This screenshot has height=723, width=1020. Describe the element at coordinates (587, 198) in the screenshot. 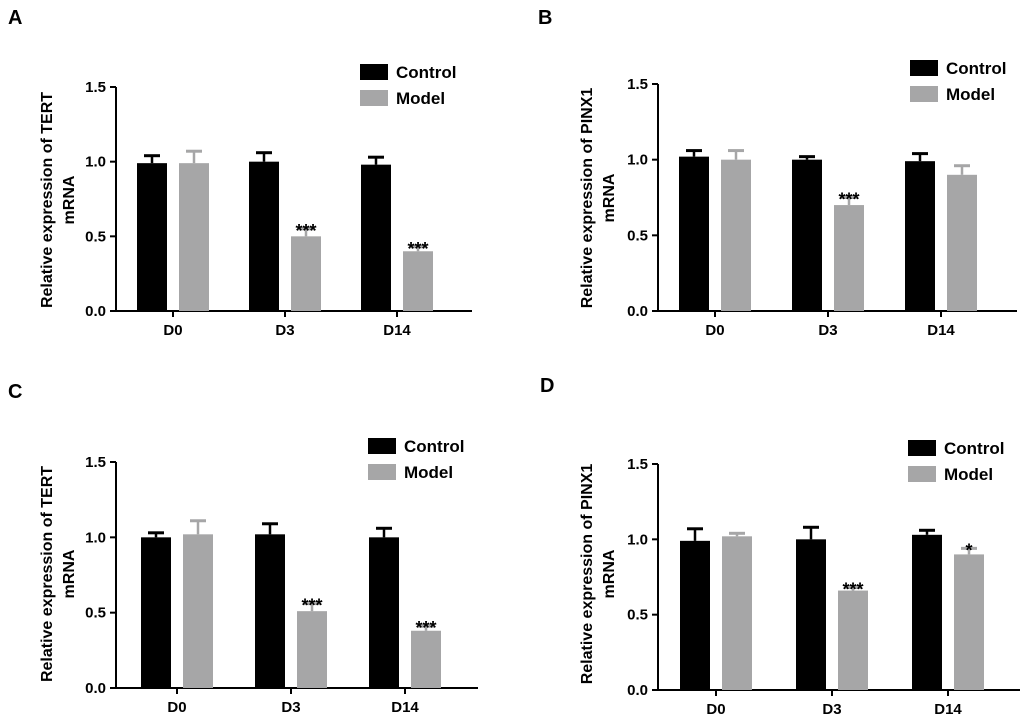

I see `y-axis-label-line1: Relative expression of PINX1` at that location.